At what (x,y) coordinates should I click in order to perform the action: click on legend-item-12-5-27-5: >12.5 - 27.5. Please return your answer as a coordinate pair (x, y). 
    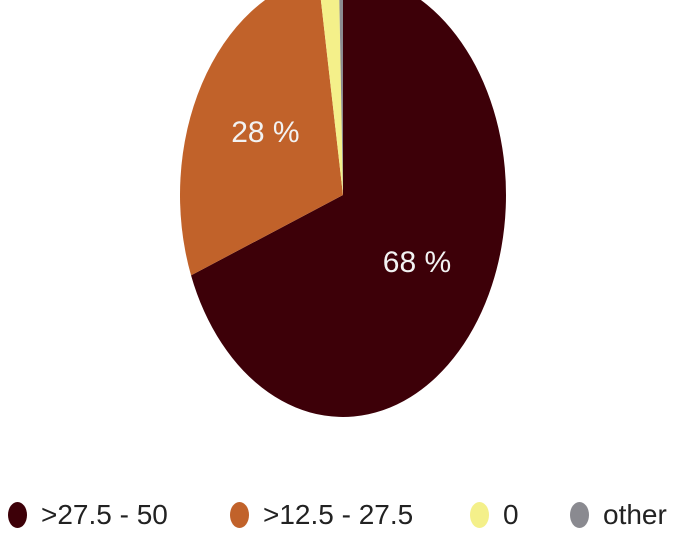
    Looking at the image, I should click on (321, 515).